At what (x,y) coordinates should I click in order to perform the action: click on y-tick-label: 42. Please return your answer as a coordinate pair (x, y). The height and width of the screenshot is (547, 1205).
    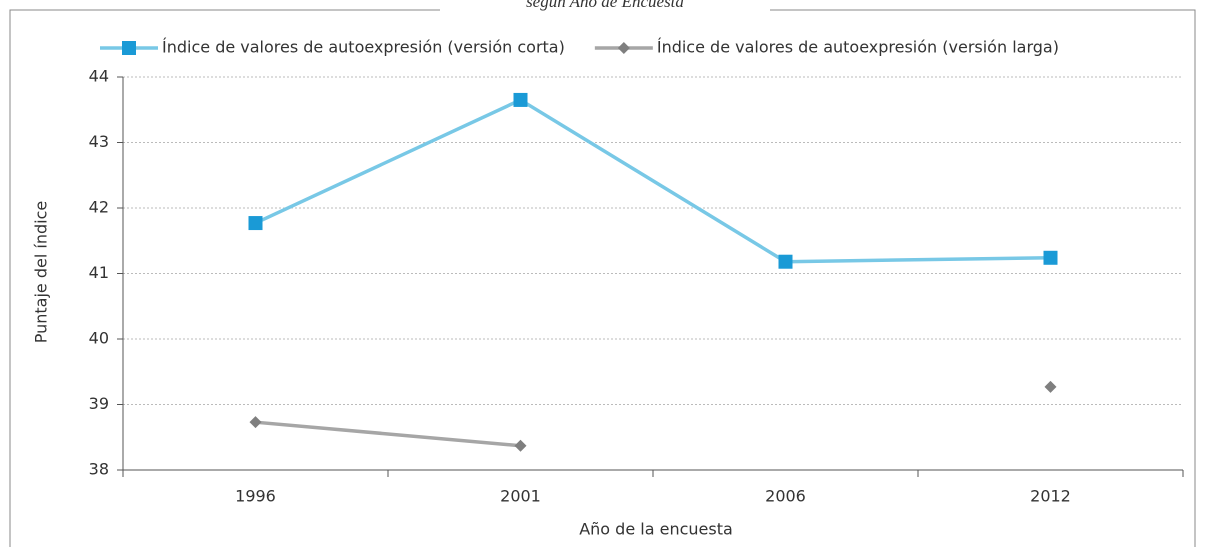
    Looking at the image, I should click on (99, 207).